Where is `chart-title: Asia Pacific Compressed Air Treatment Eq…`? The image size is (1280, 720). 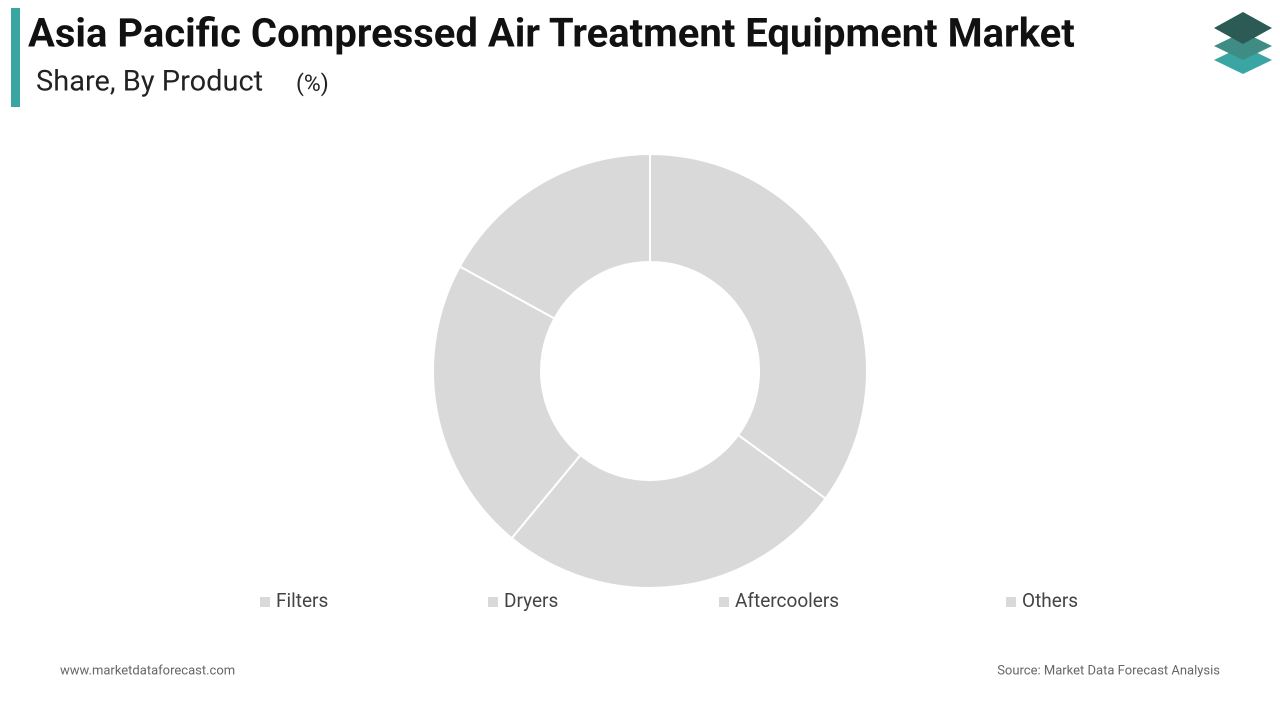 chart-title: Asia Pacific Compressed Air Treatment Eq… is located at coordinates (551, 33).